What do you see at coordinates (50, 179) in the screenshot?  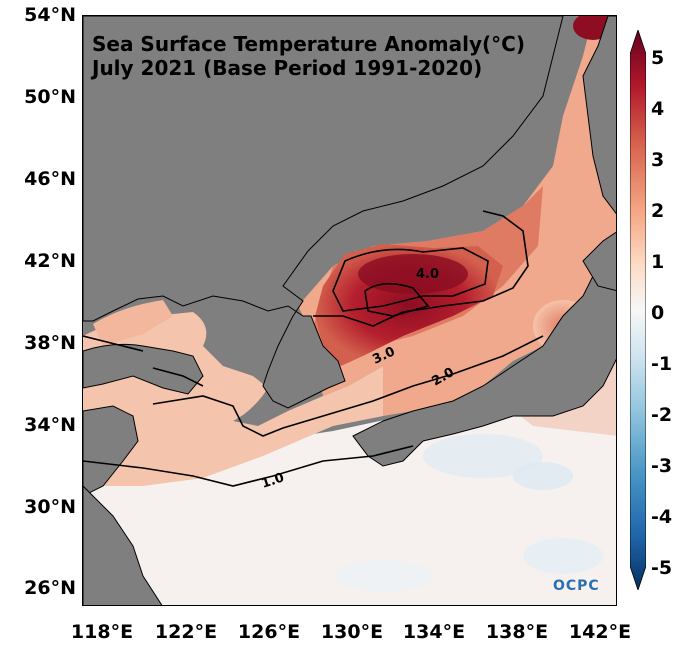 I see `lat-label: 46°N` at bounding box center [50, 179].